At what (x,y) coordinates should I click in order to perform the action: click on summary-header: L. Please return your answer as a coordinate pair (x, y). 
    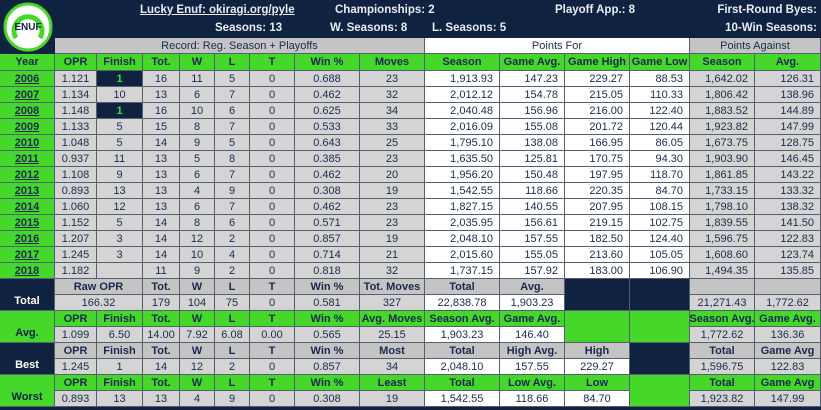
    Looking at the image, I should click on (232, 319).